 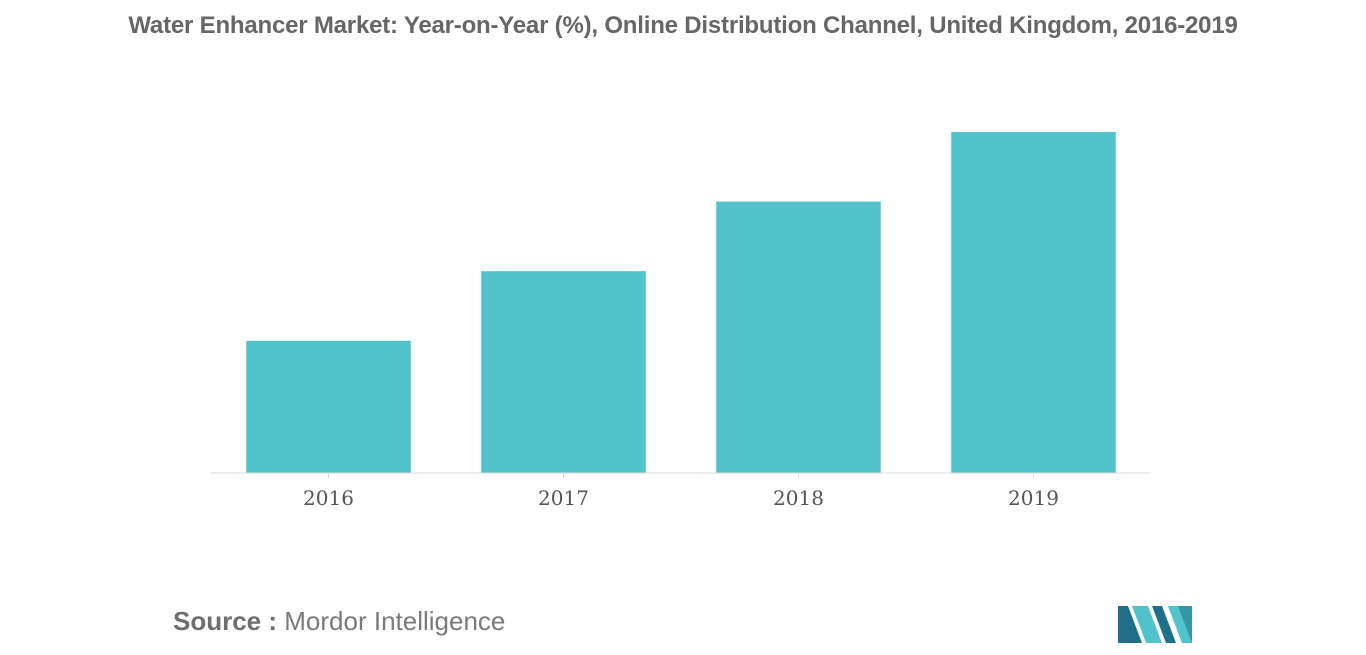 I want to click on ticks-layer: 2016 2017 2018 2019, so click(x=681, y=491).